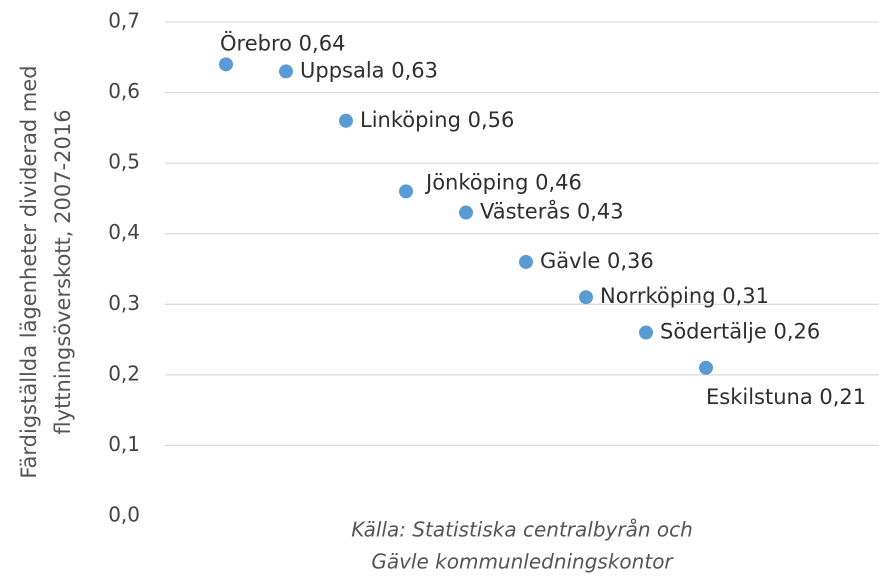 This screenshot has height=577, width=879. Describe the element at coordinates (124, 444) in the screenshot. I see `y-tick-label: 0,1` at that location.